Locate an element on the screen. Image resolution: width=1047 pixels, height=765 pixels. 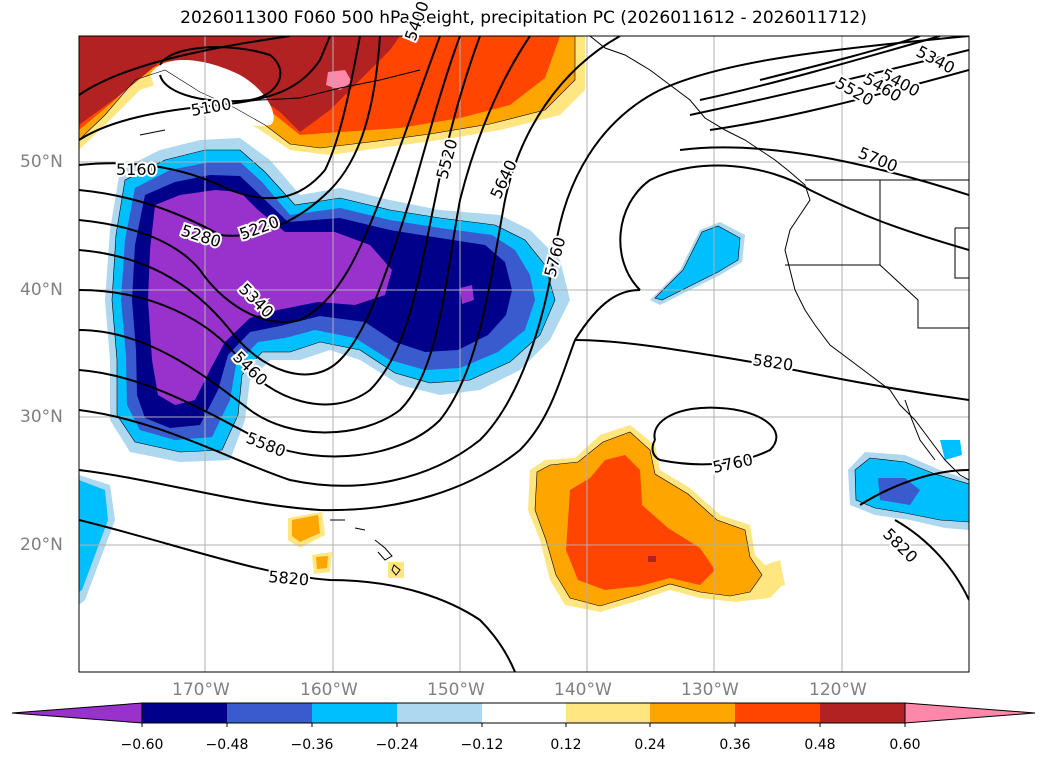
precip-positive-south is located at coordinates (536, 518).